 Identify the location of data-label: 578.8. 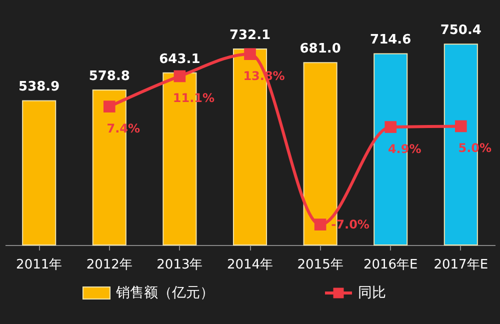
(109, 76).